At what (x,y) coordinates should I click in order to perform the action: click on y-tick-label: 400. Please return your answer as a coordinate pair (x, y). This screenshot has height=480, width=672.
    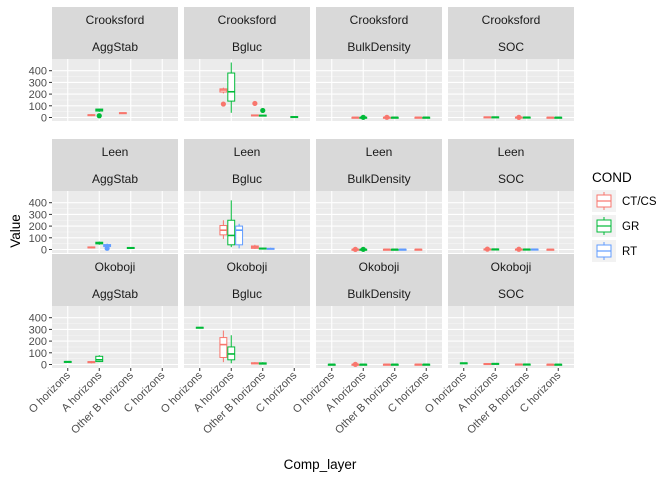
    Looking at the image, I should click on (38, 204).